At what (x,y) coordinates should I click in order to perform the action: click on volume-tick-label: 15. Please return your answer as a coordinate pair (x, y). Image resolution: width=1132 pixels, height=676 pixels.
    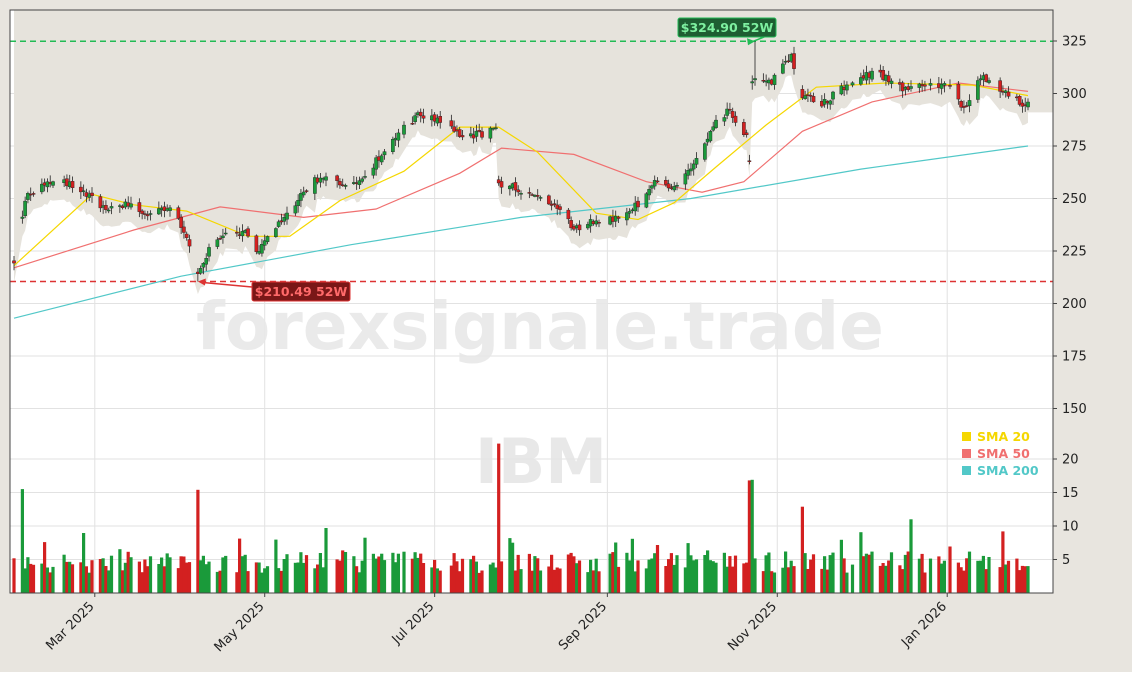
    Looking at the image, I should click on (1070, 493).